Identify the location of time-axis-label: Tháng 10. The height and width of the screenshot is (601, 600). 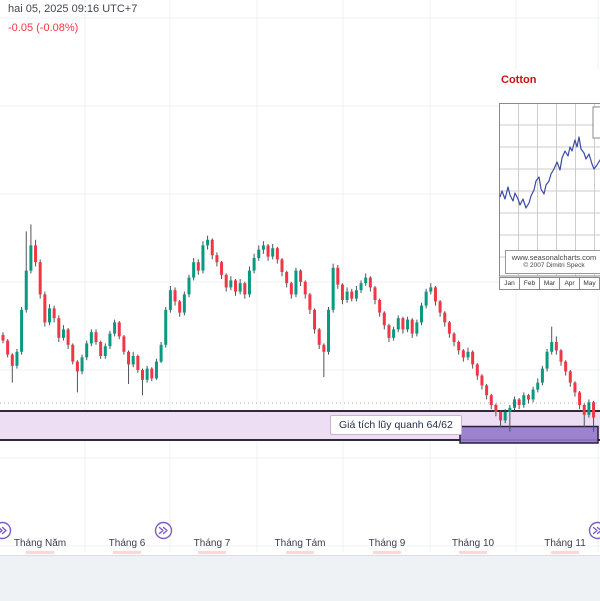
(473, 543).